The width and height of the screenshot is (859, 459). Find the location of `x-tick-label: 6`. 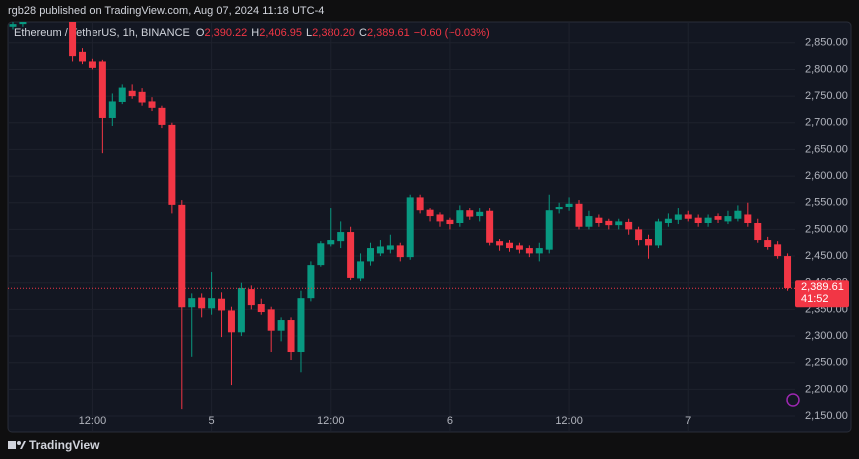

x-tick-label: 6 is located at coordinates (450, 421).